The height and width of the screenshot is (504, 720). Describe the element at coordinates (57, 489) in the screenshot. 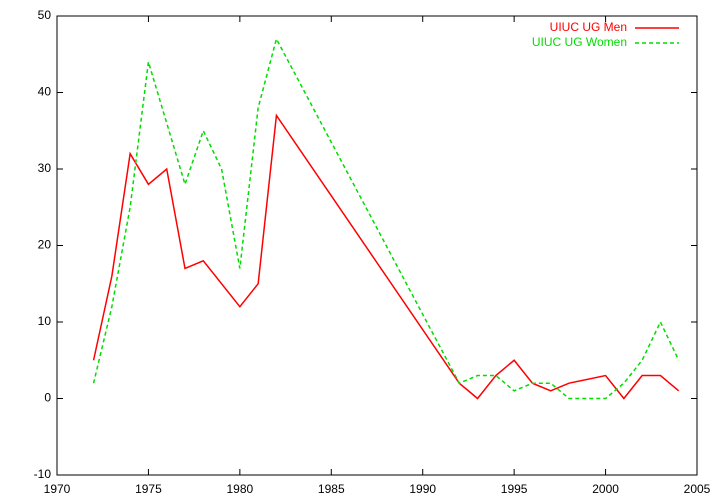

I see `x-tick-label: 1970` at that location.